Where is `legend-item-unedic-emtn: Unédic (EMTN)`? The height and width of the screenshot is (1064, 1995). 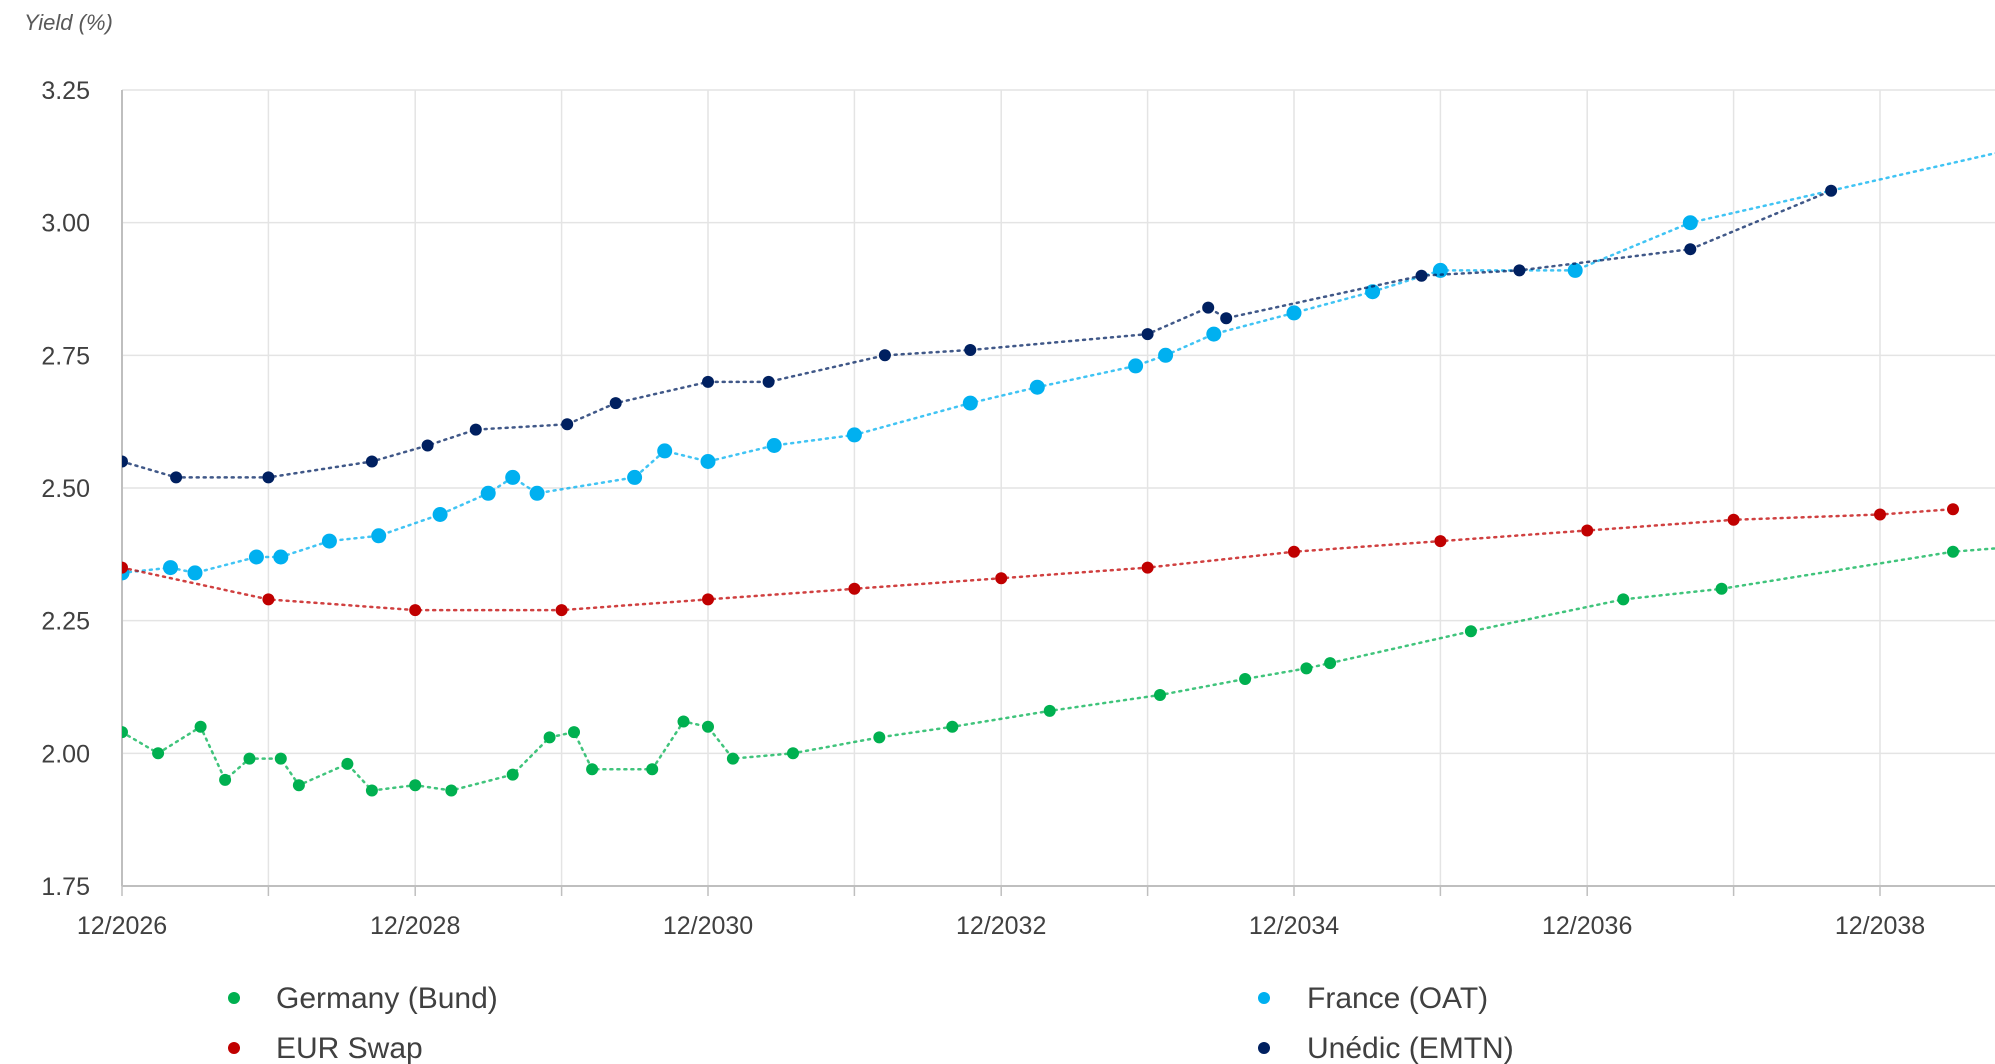 legend-item-unedic-emtn: Unédic (EMTN) is located at coordinates (1386, 1048).